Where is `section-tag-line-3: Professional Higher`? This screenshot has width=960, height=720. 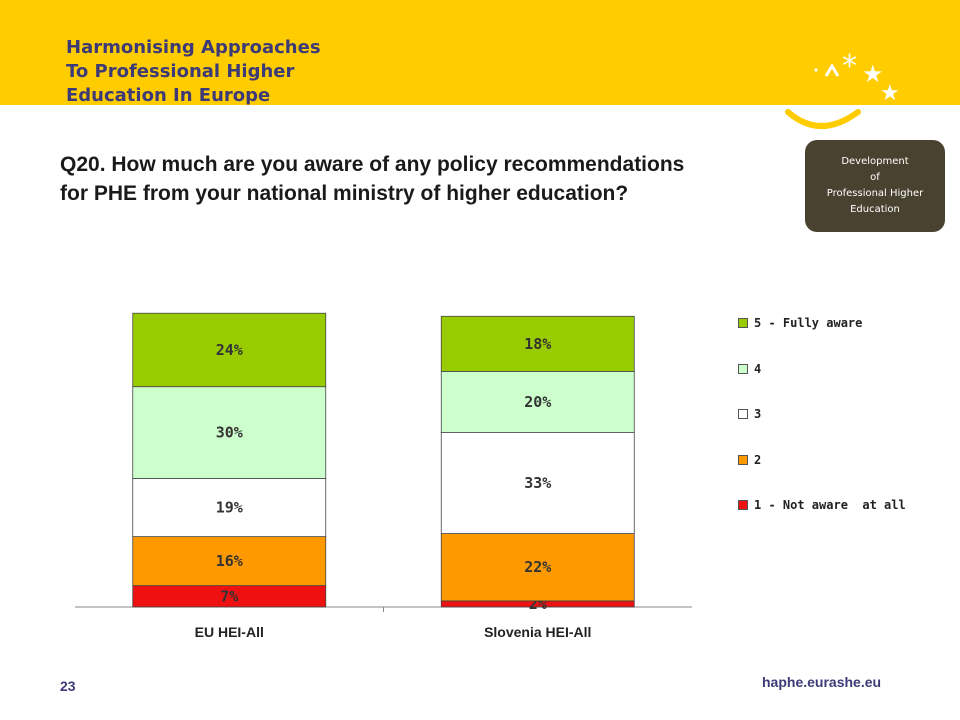 section-tag-line-3: Professional Higher is located at coordinates (875, 193).